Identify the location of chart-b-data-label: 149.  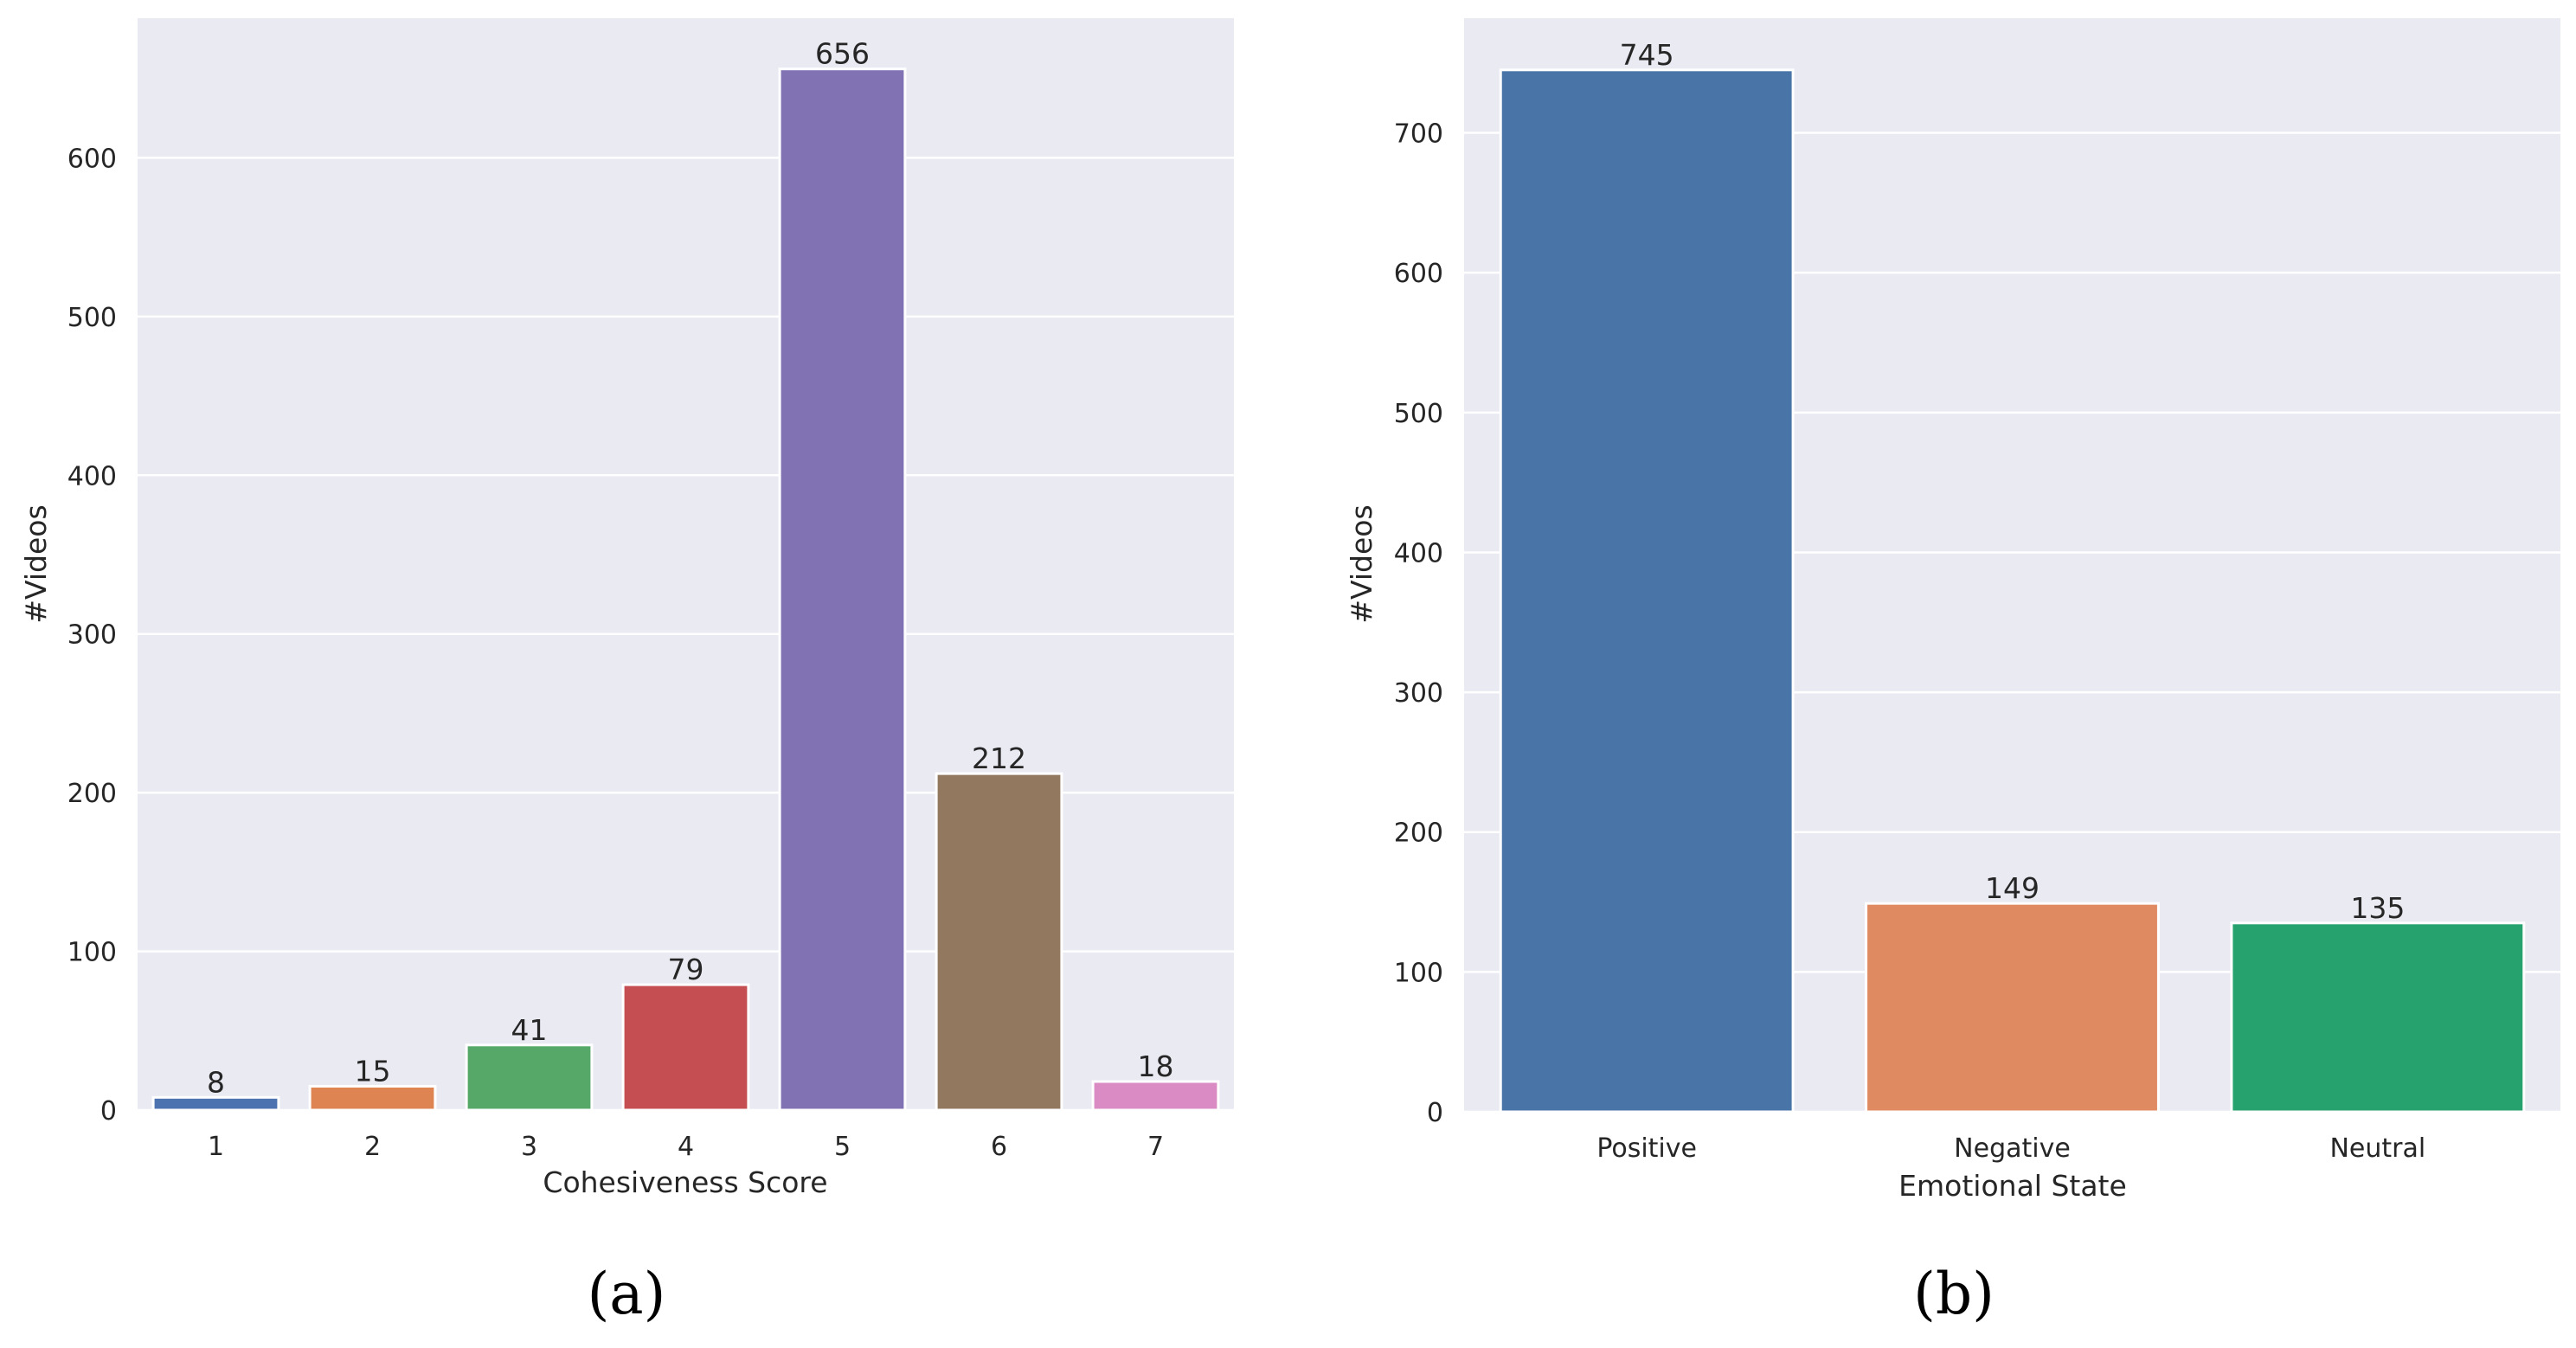
(2012, 888).